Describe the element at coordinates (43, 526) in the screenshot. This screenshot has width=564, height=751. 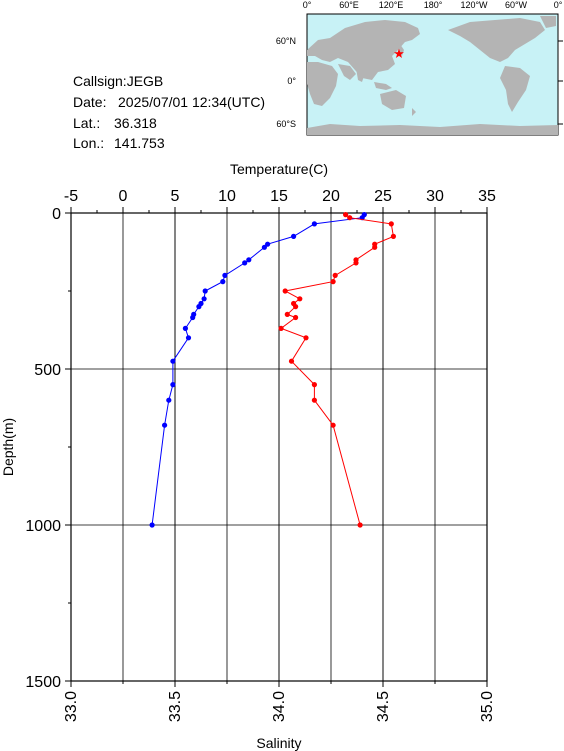
I see `depth-tick-label: 1000` at that location.